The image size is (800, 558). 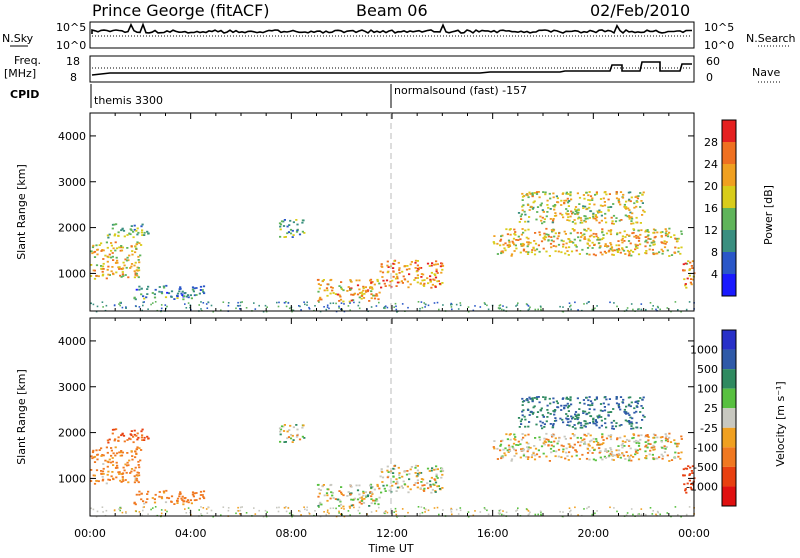 What do you see at coordinates (711, 164) in the screenshot?
I see `power-cbar-label: 24` at bounding box center [711, 164].